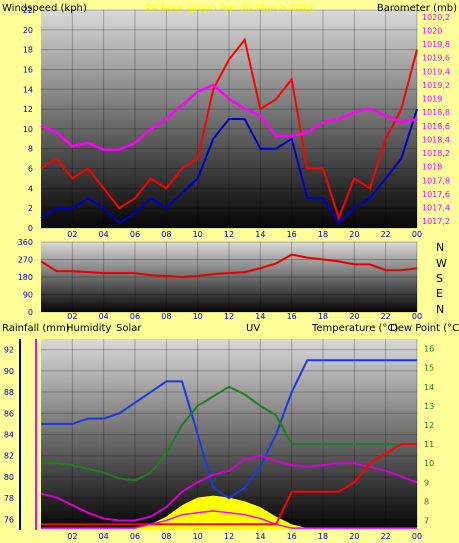  What do you see at coordinates (229, 117) in the screenshot?
I see `barometer-line` at bounding box center [229, 117].